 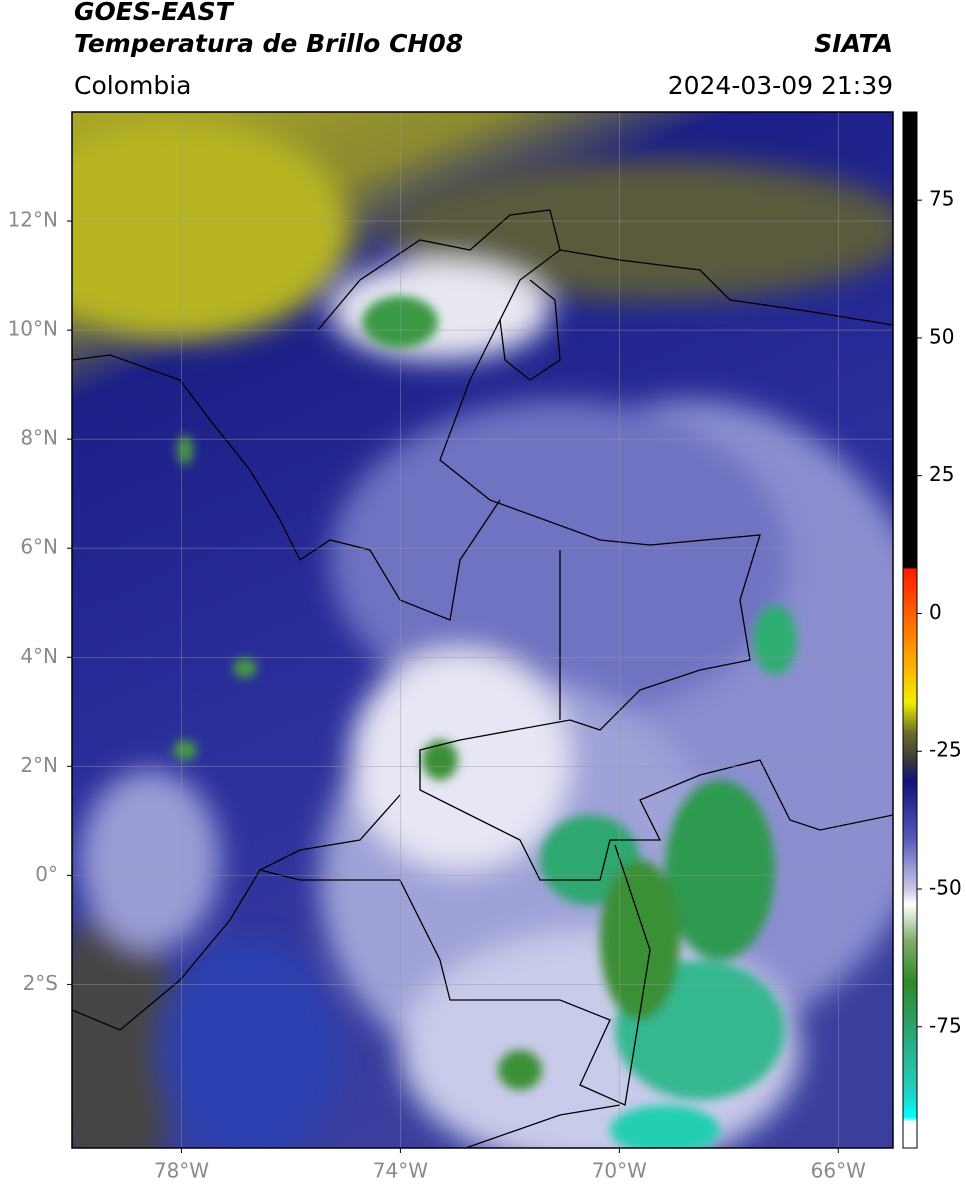 I want to click on colorbar, so click(x=910, y=630).